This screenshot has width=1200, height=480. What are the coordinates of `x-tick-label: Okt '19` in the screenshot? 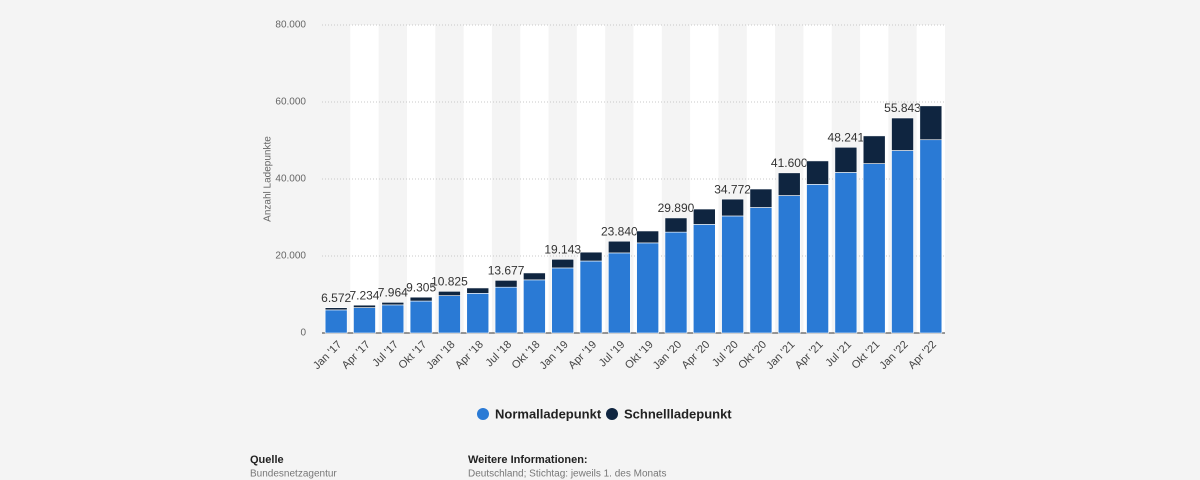 It's located at (639, 355).